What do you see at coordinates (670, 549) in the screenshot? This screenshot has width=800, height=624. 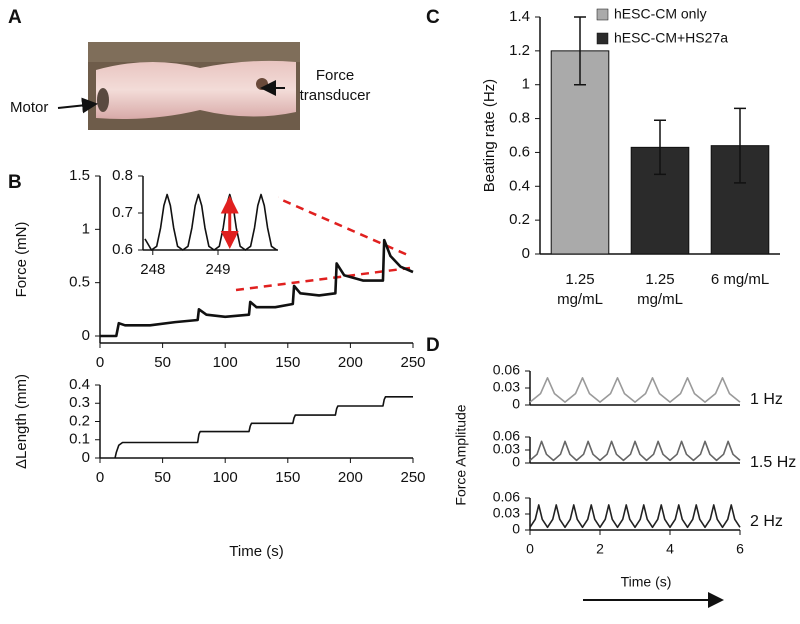 I see `x-tick-label: 4` at bounding box center [670, 549].